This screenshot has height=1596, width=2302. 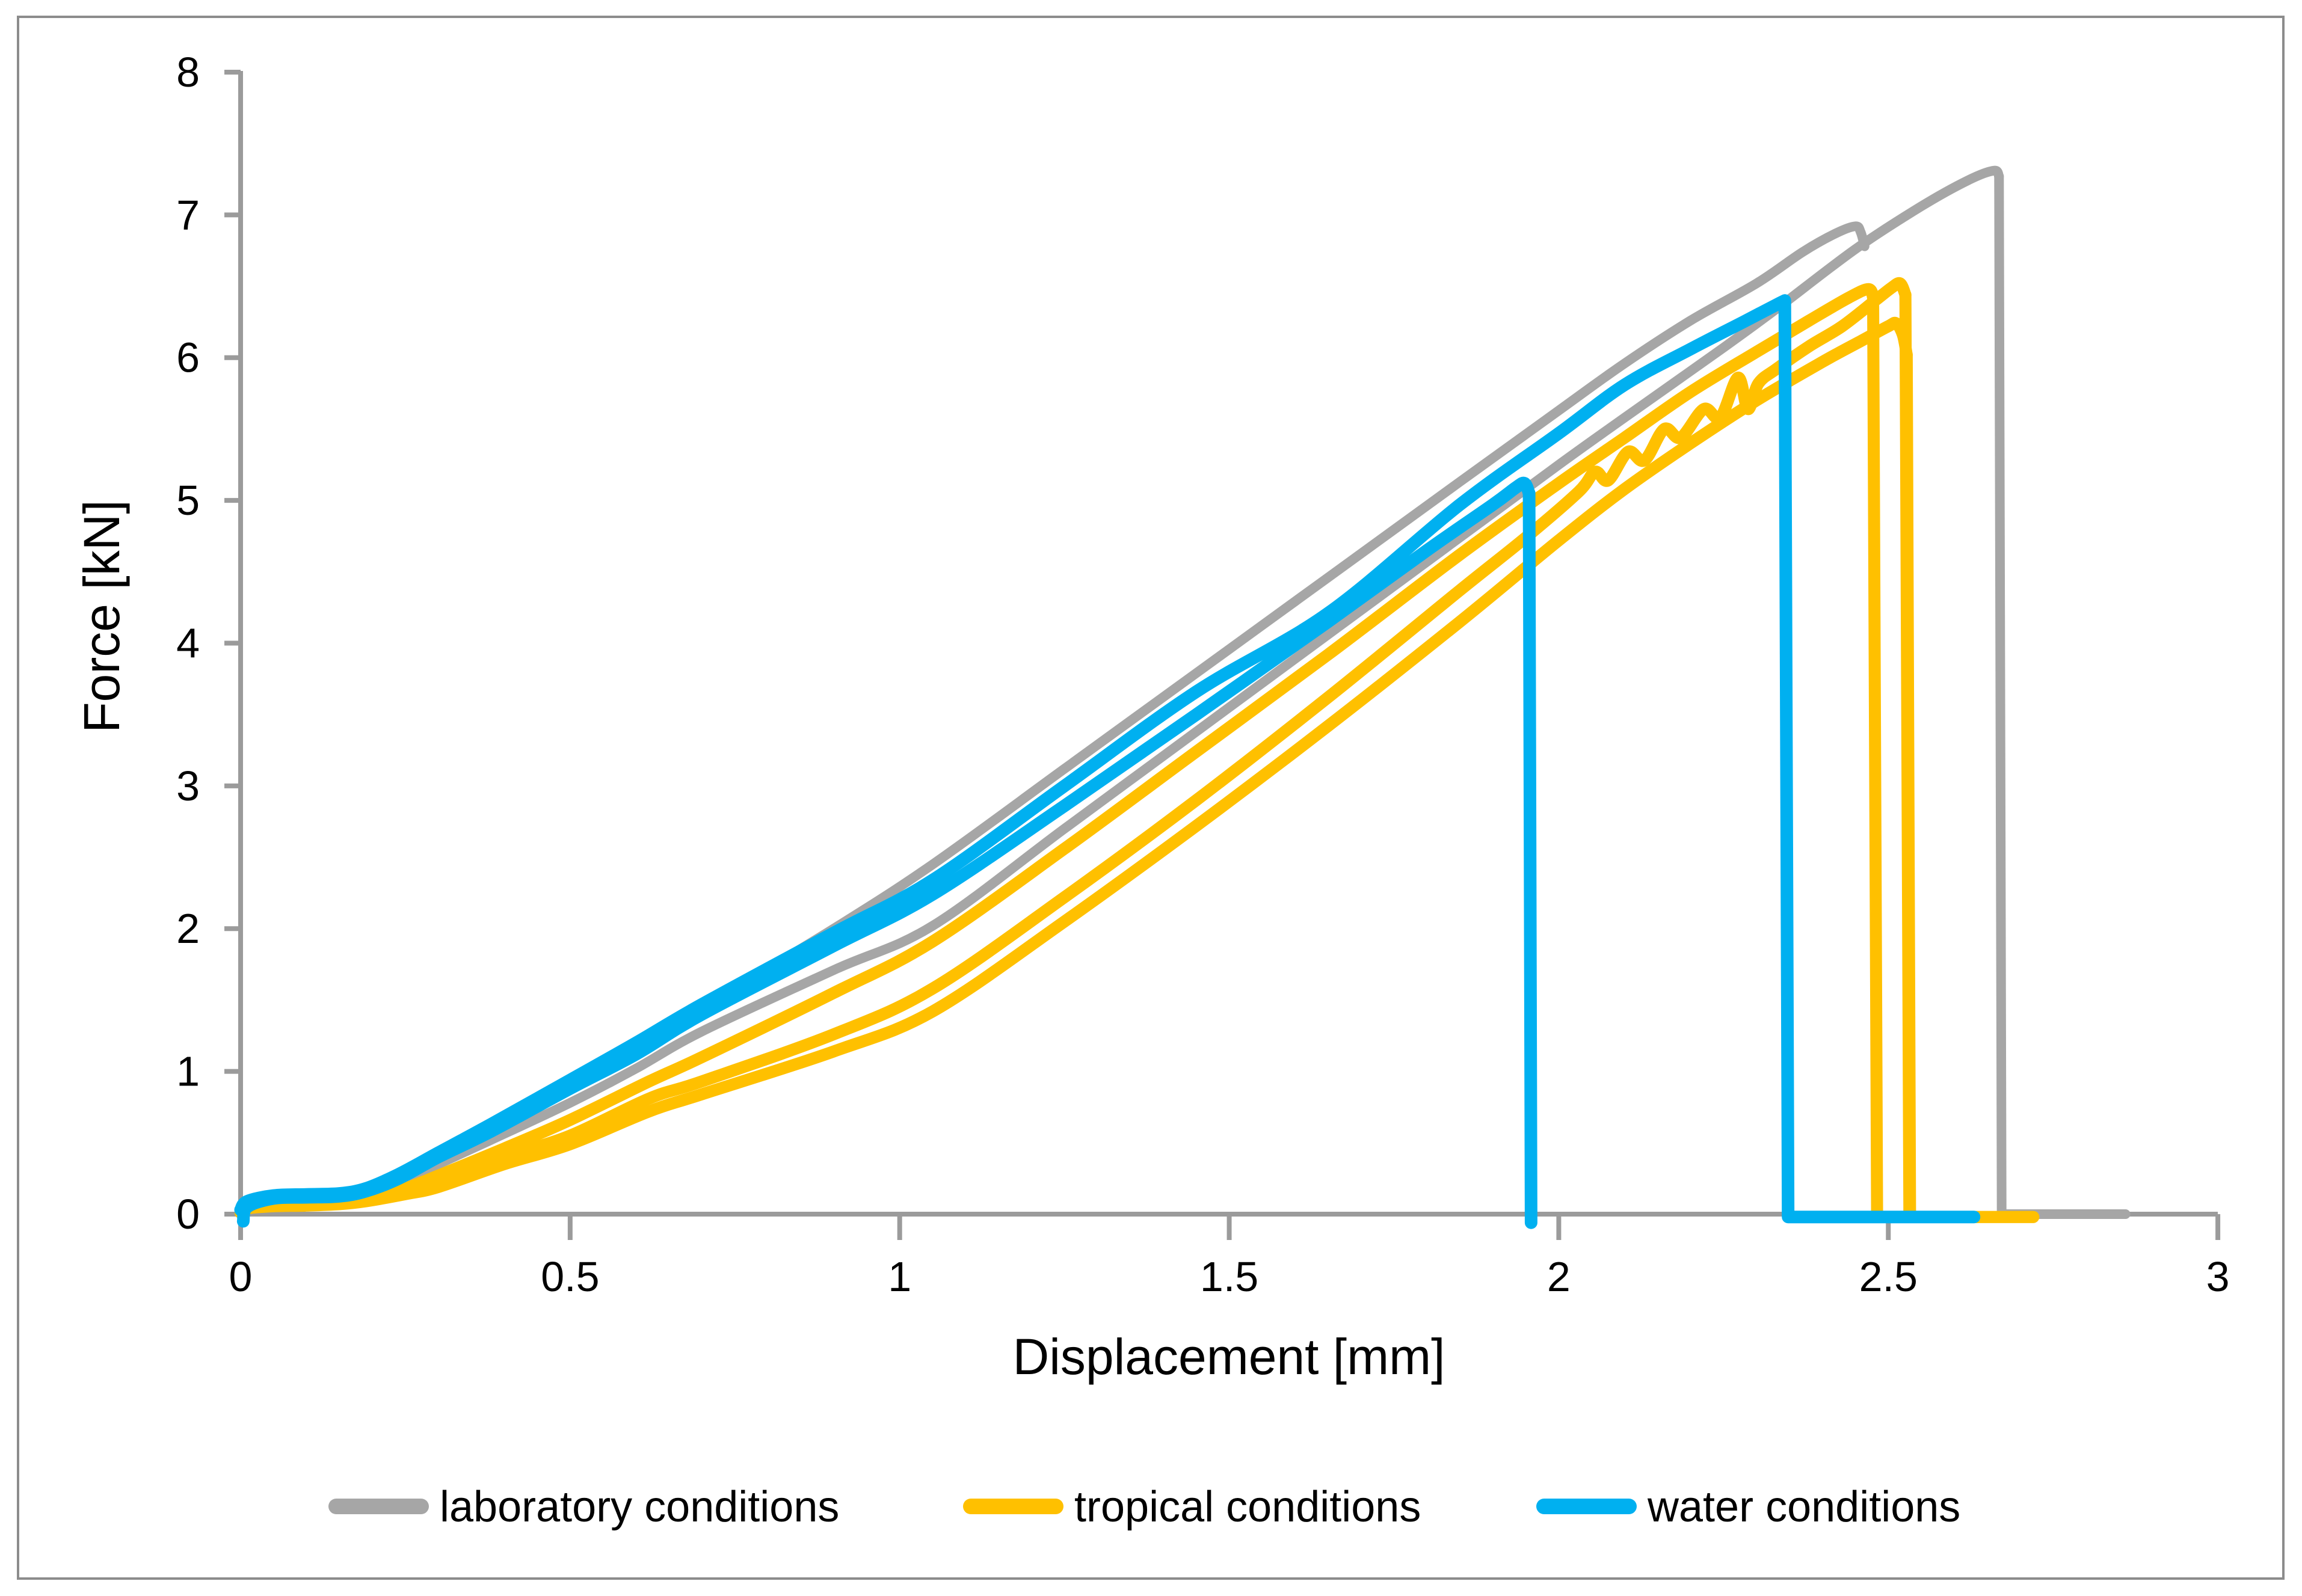 I want to click on y-tick-label: 5, so click(x=188, y=500).